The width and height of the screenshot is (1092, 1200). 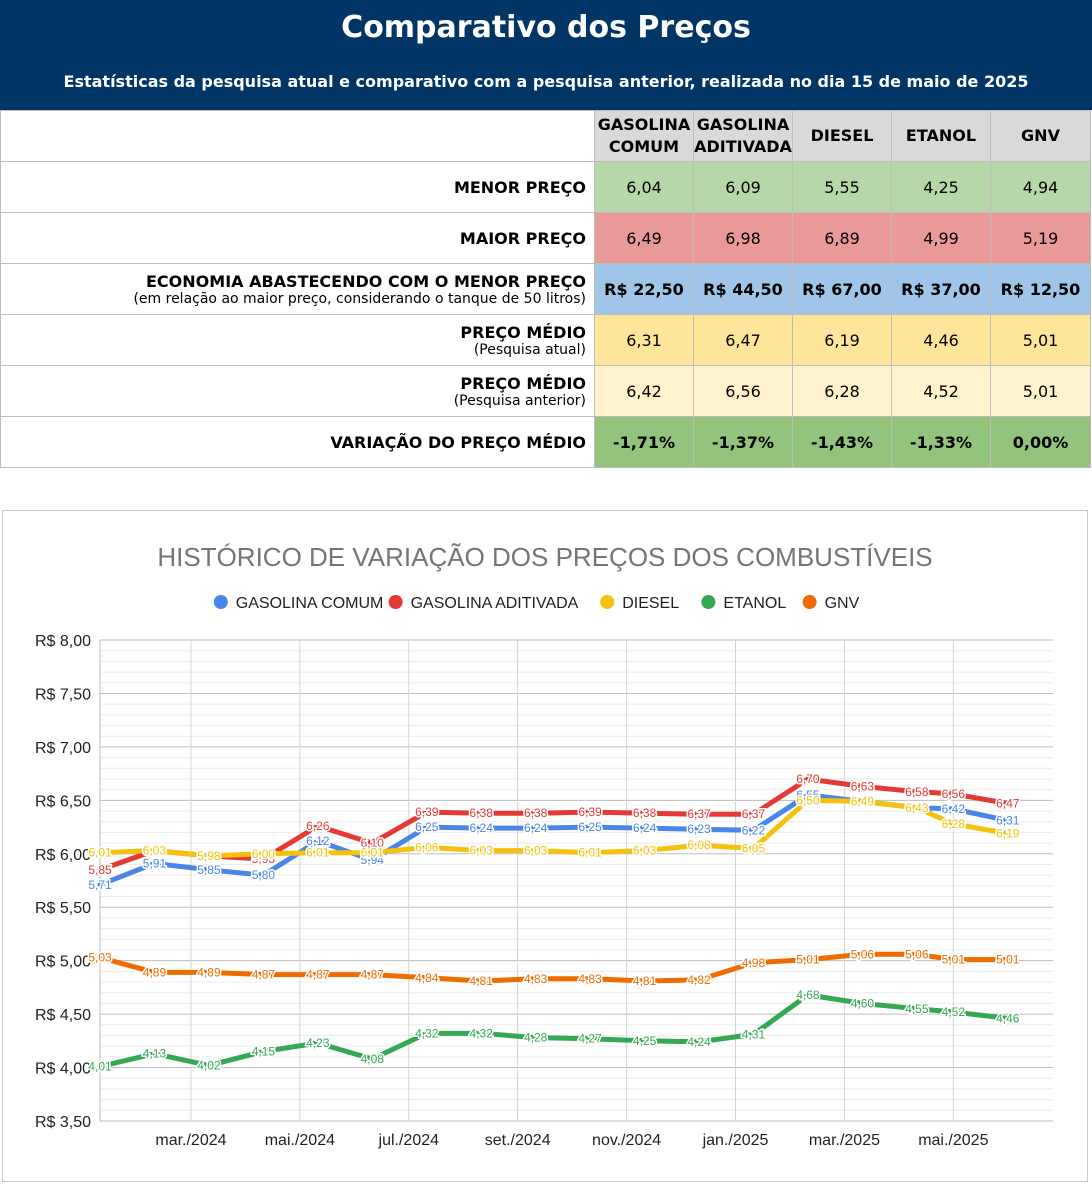 What do you see at coordinates (590, 979) in the screenshot?
I see `data-label: 4,83` at bounding box center [590, 979].